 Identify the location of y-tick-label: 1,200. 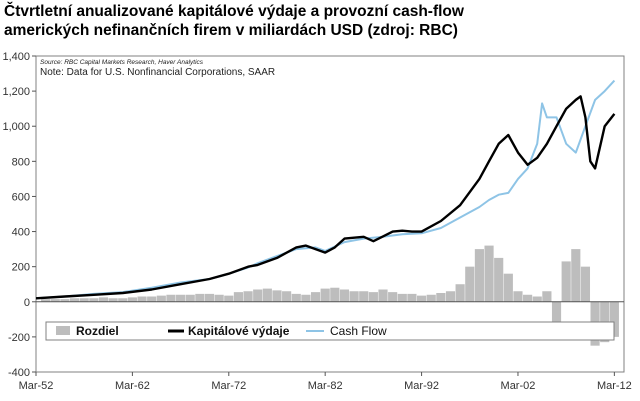
(16, 92).